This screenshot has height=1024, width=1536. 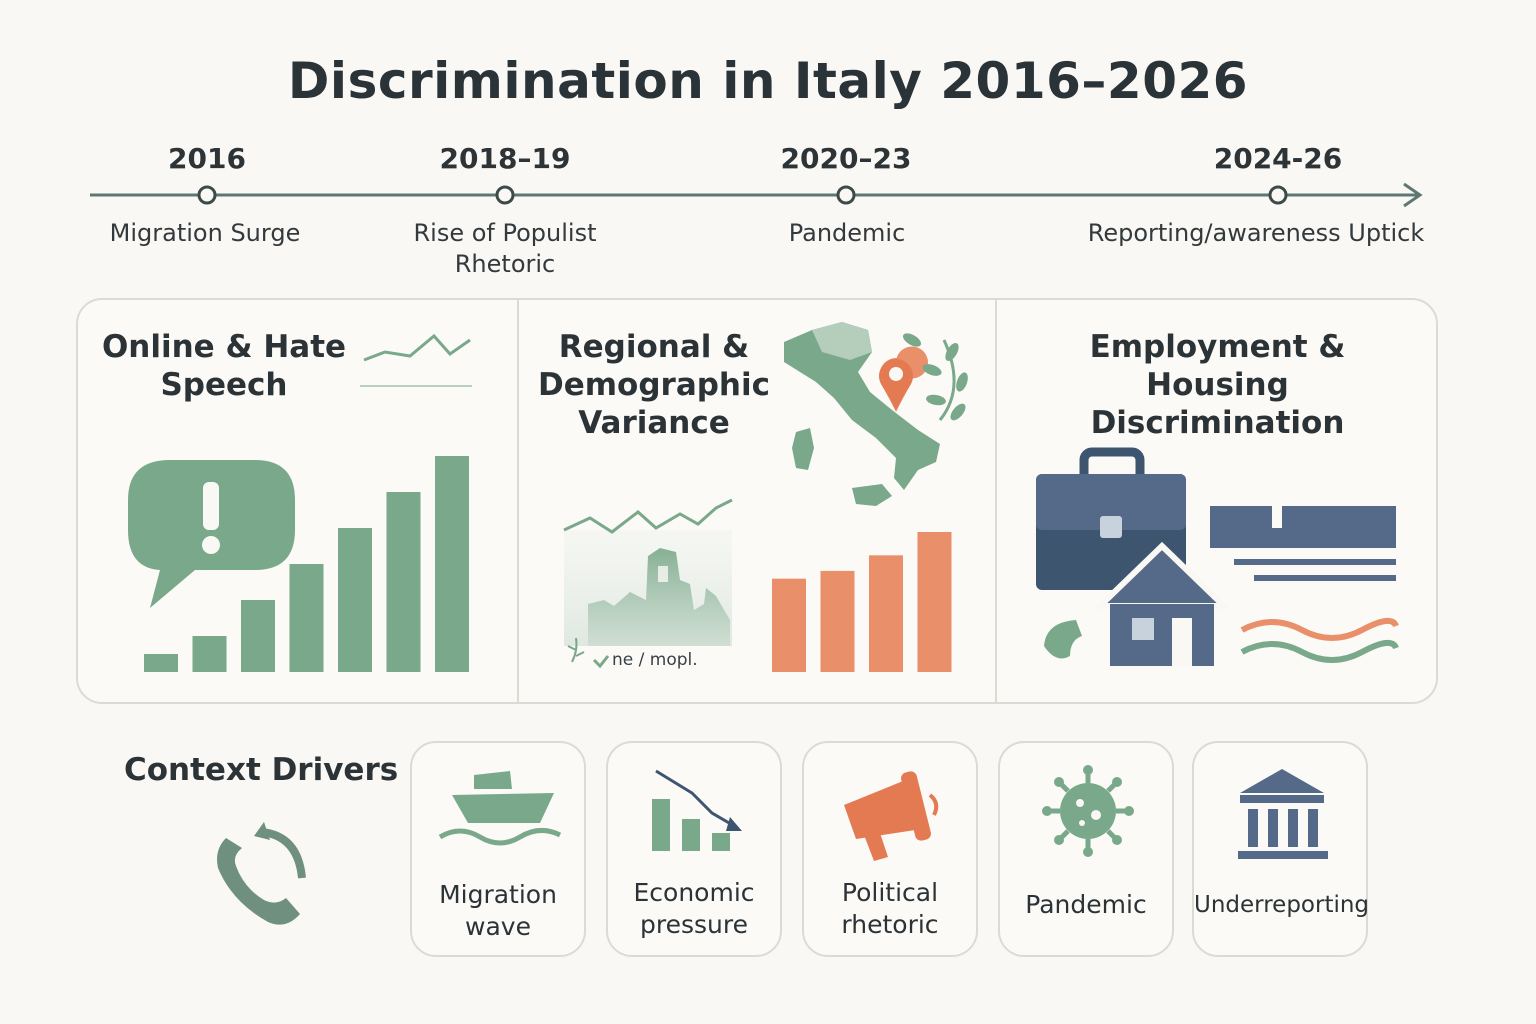 I want to click on regional-bars, so click(x=862, y=602).